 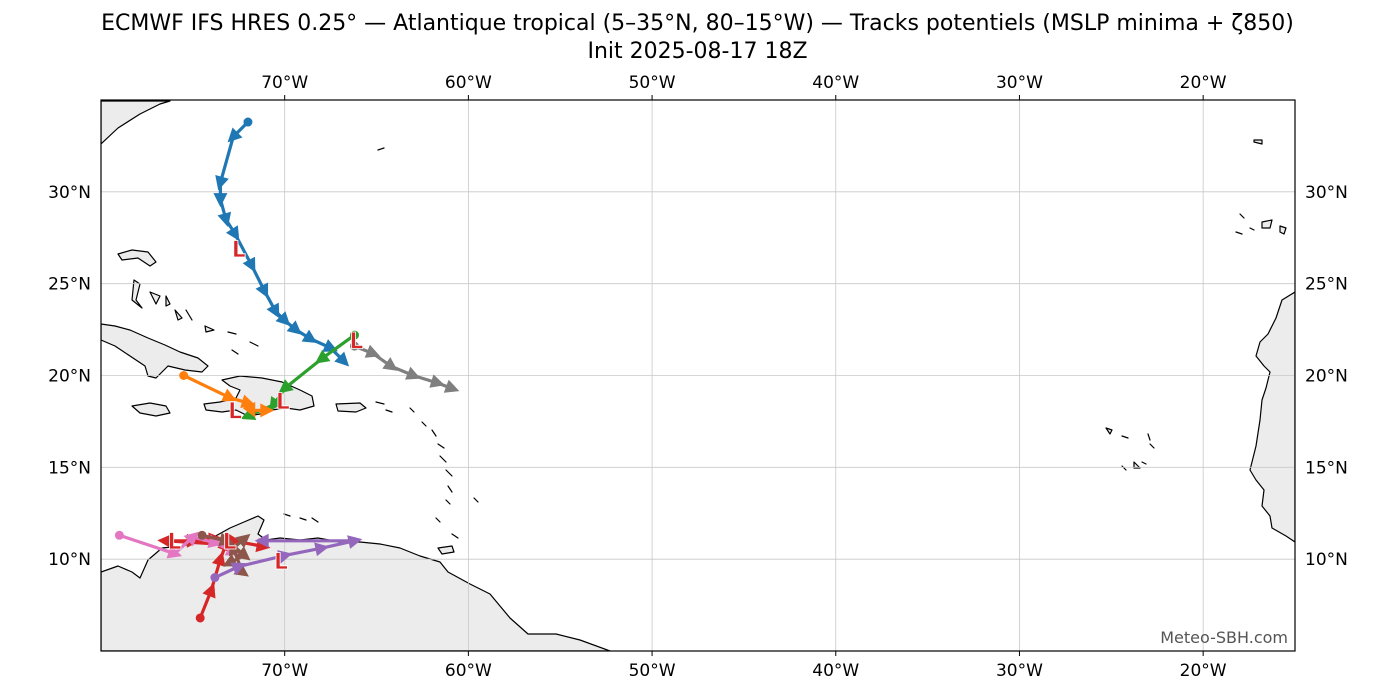 I want to click on lesser-antilles, so click(x=427, y=470).